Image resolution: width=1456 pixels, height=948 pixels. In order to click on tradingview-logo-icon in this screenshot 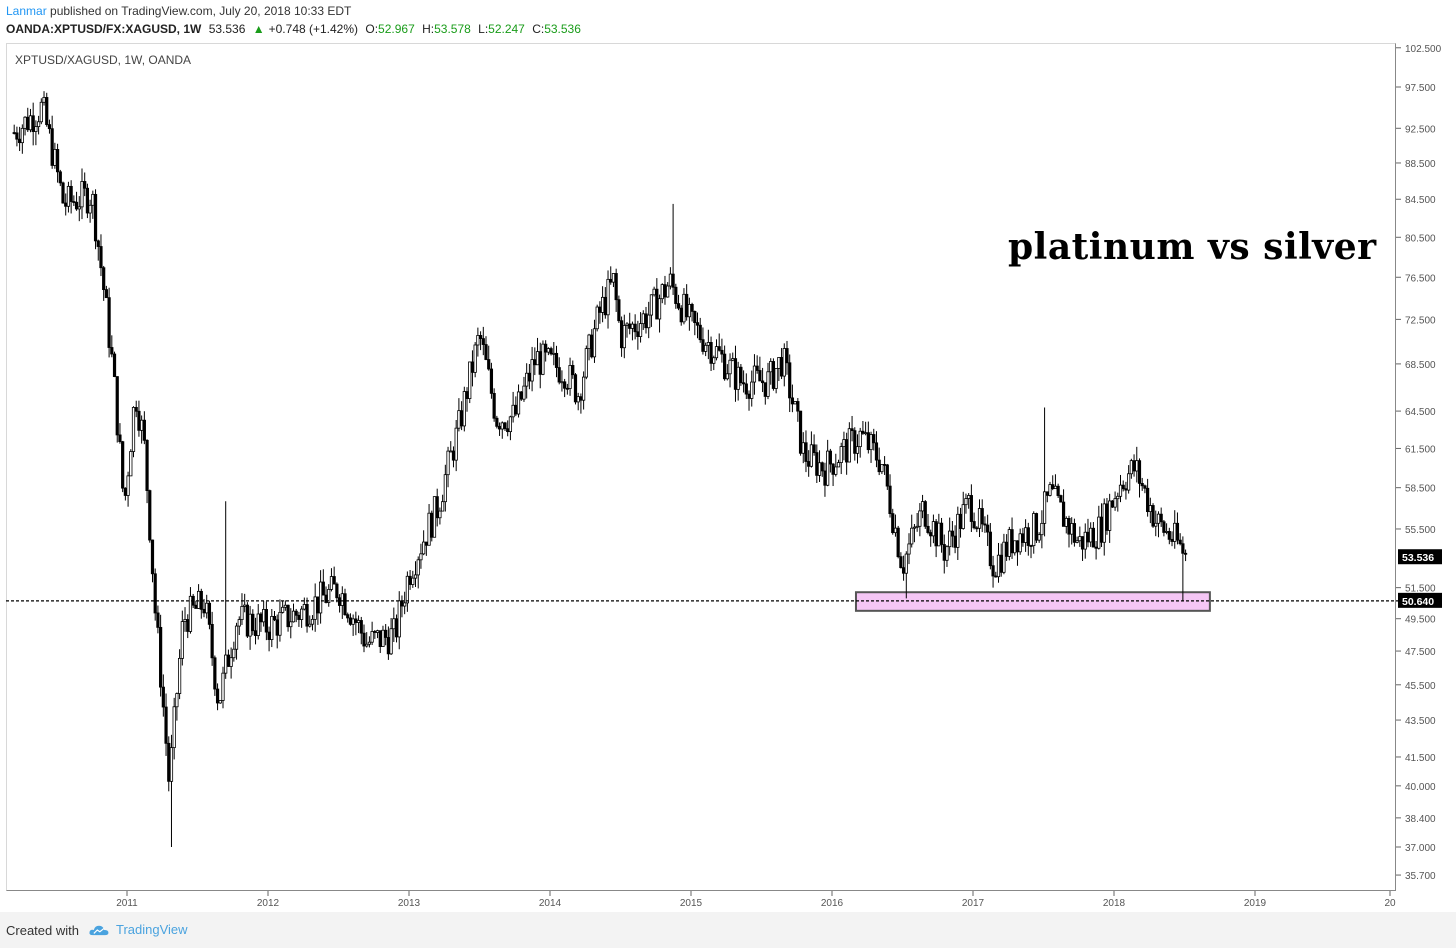, I will do `click(99, 930)`.